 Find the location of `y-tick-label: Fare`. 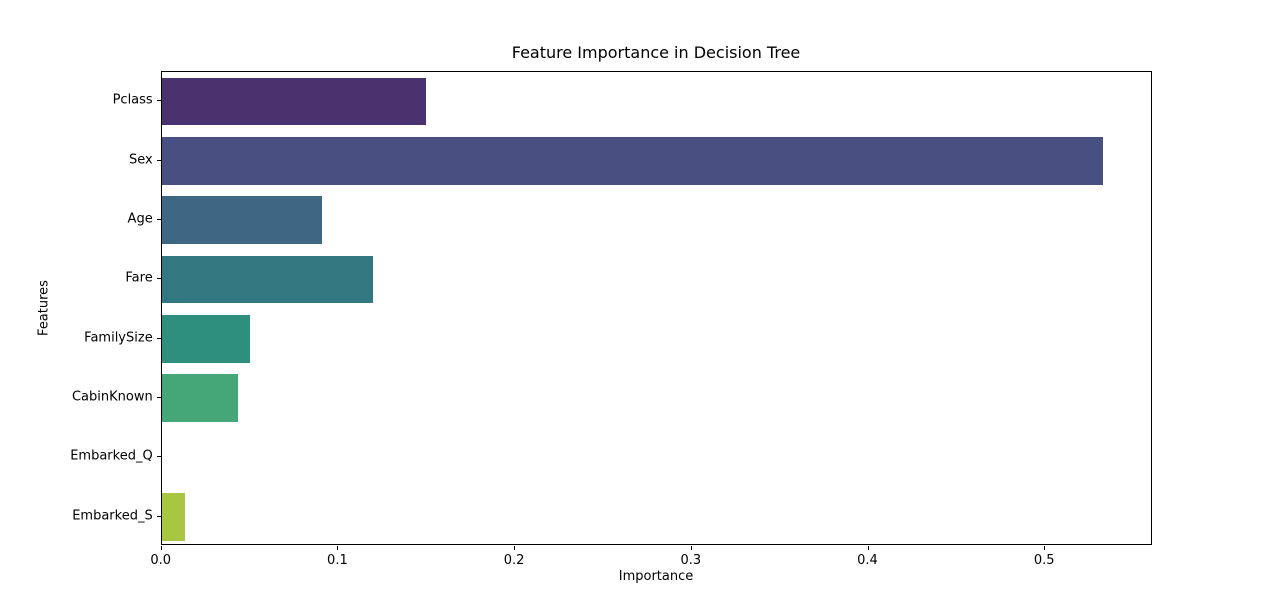

y-tick-label: Fare is located at coordinates (139, 278).